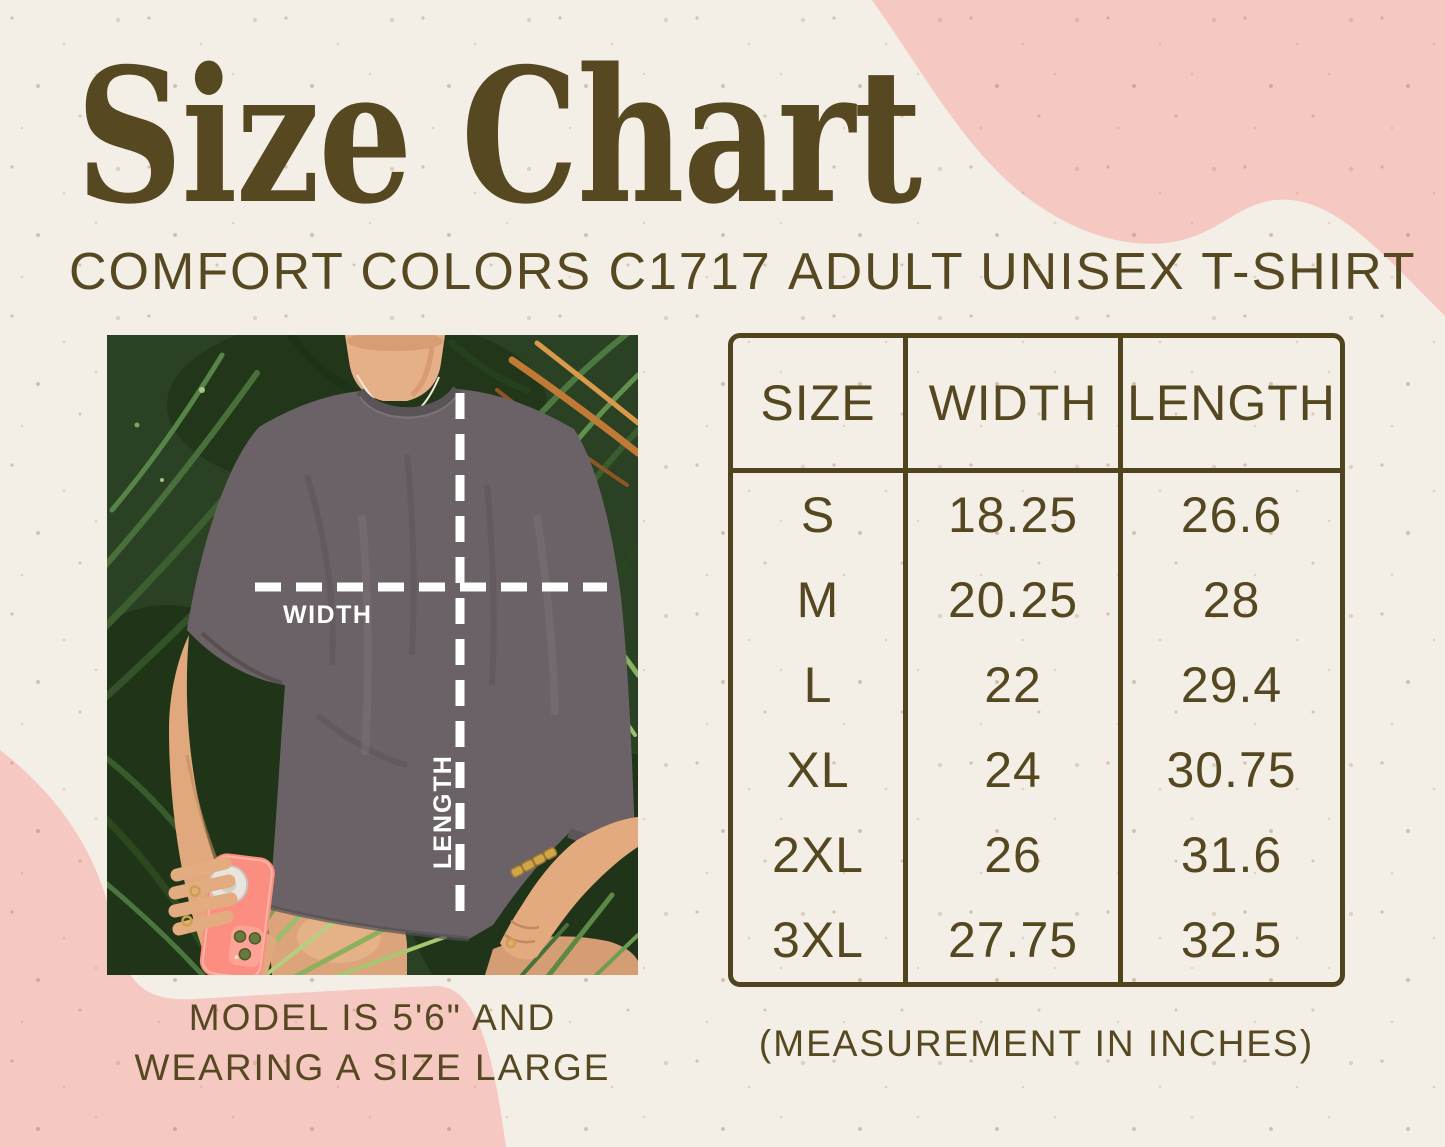 The width and height of the screenshot is (1445, 1147). Describe the element at coordinates (818, 939) in the screenshot. I see `size-cell: 3XL` at that location.